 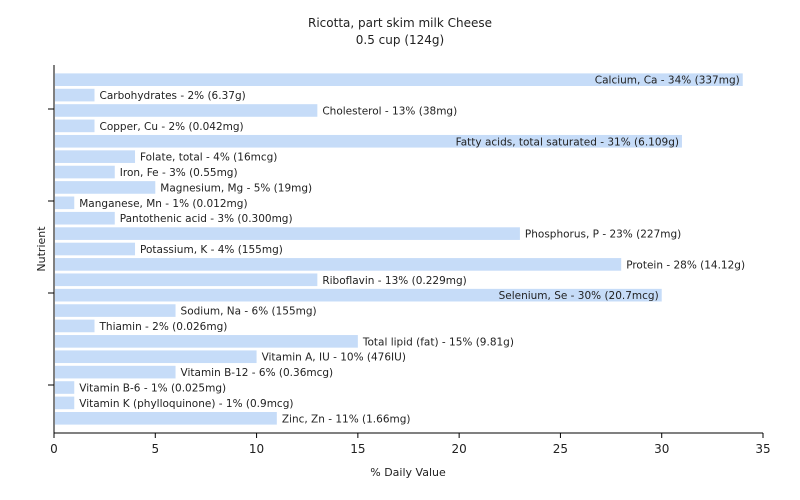 I want to click on x-ticks-group: 0 5 10 15 20 25 30 35, so click(x=410, y=444).